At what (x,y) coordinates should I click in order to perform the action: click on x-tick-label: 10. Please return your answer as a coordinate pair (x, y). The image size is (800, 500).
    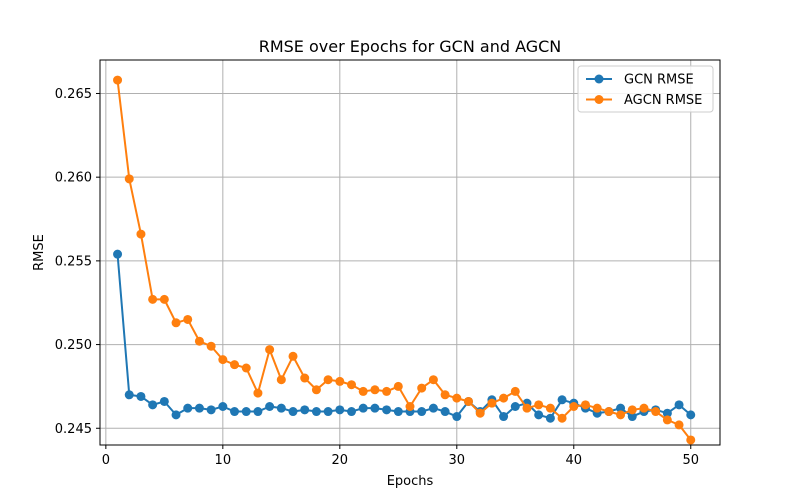
    Looking at the image, I should click on (223, 460).